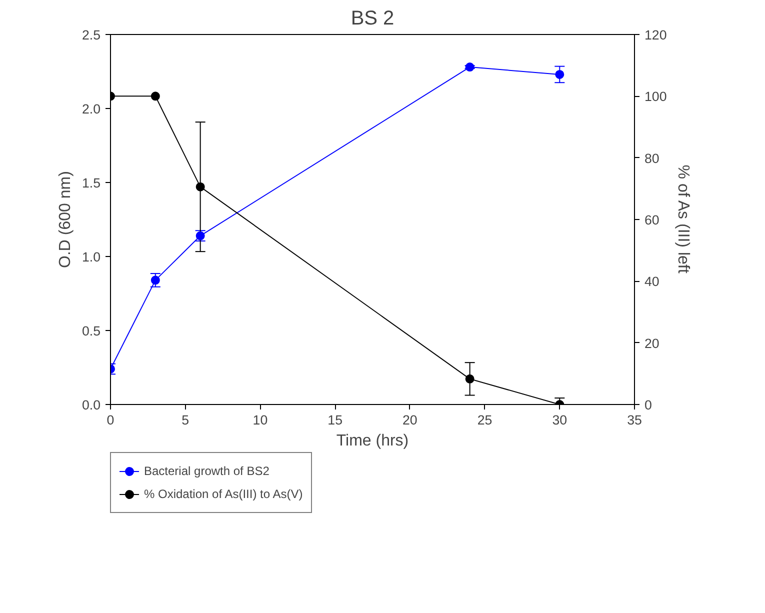 The height and width of the screenshot is (613, 765). I want to click on y-tick-label: 1.5, so click(91, 183).